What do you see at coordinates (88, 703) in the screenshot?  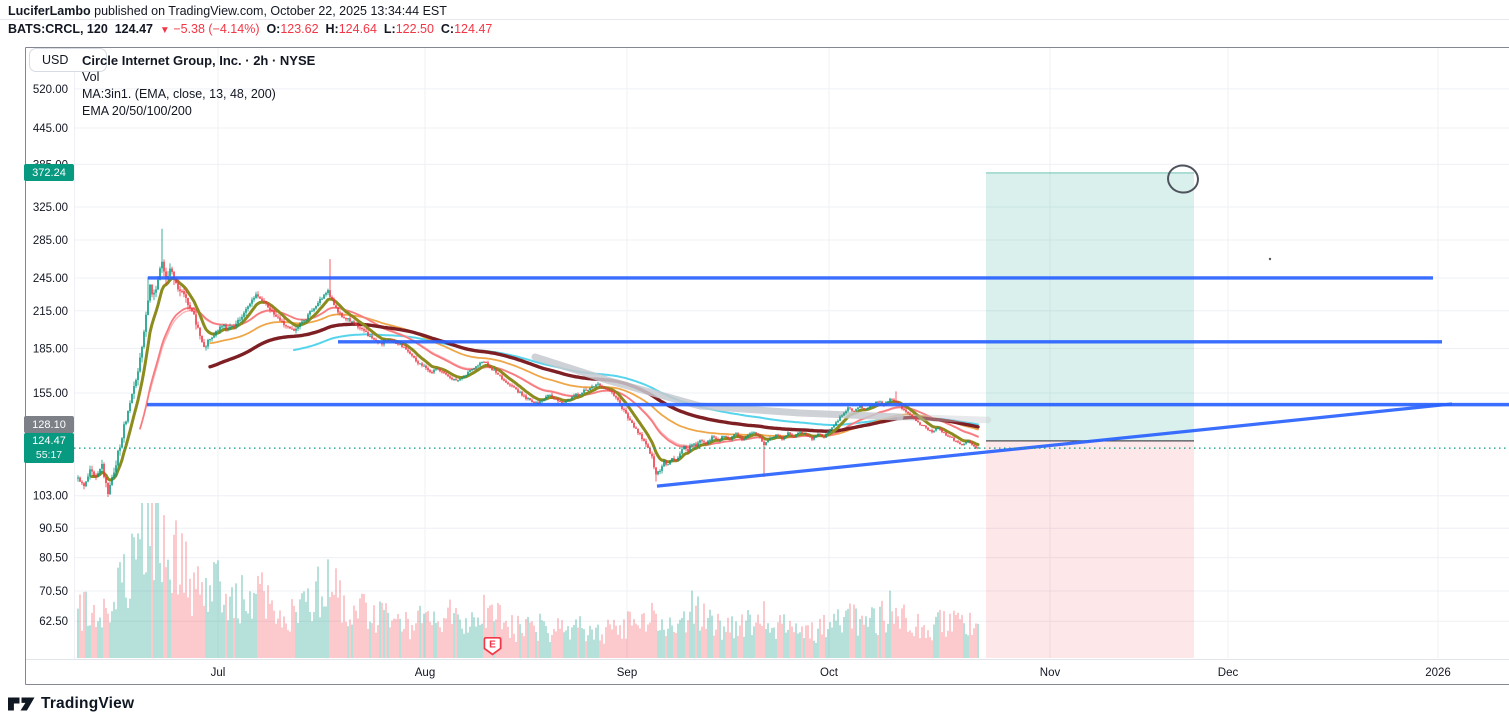 I see `tradingview-wordmark: TradingView` at bounding box center [88, 703].